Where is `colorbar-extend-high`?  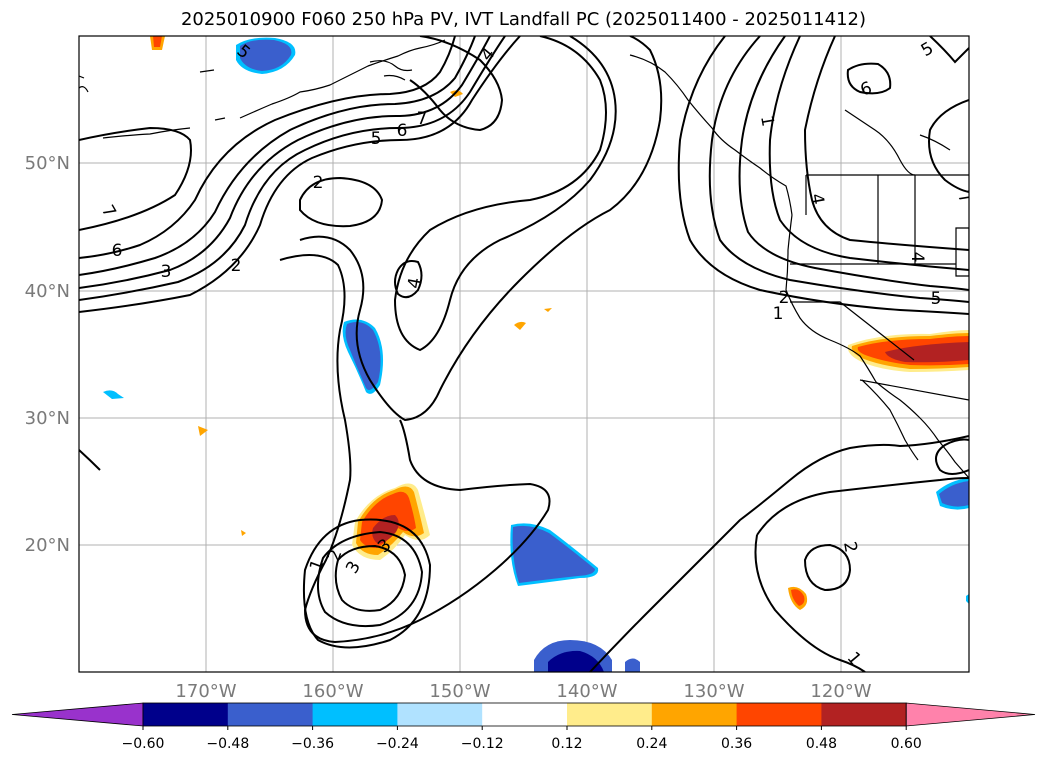
colorbar-extend-high is located at coordinates (970, 714).